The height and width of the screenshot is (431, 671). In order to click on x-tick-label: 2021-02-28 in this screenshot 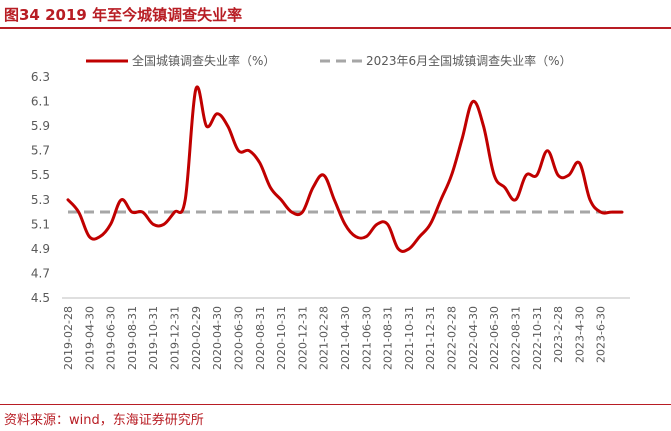, I will do `click(324, 338)`.